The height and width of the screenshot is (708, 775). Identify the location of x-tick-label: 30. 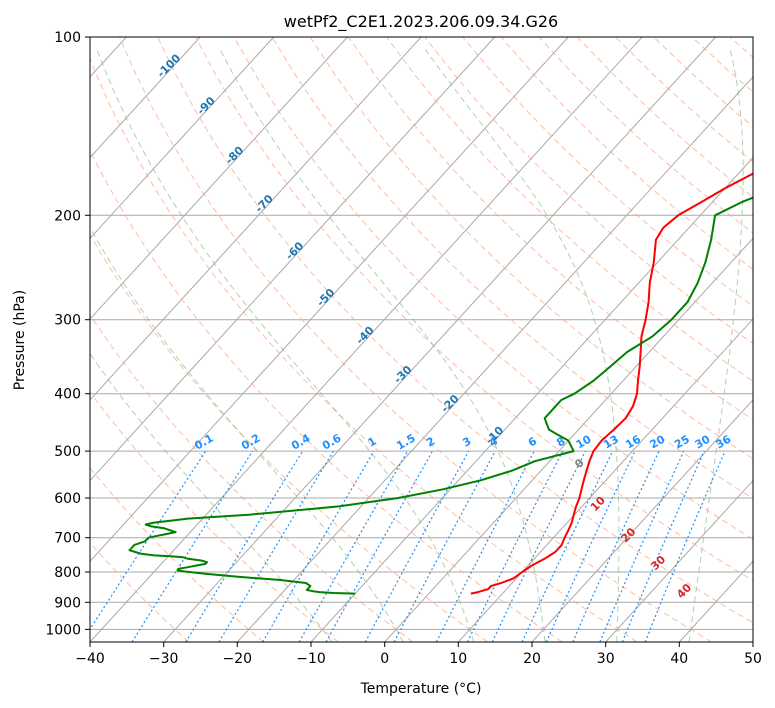
(606, 659).